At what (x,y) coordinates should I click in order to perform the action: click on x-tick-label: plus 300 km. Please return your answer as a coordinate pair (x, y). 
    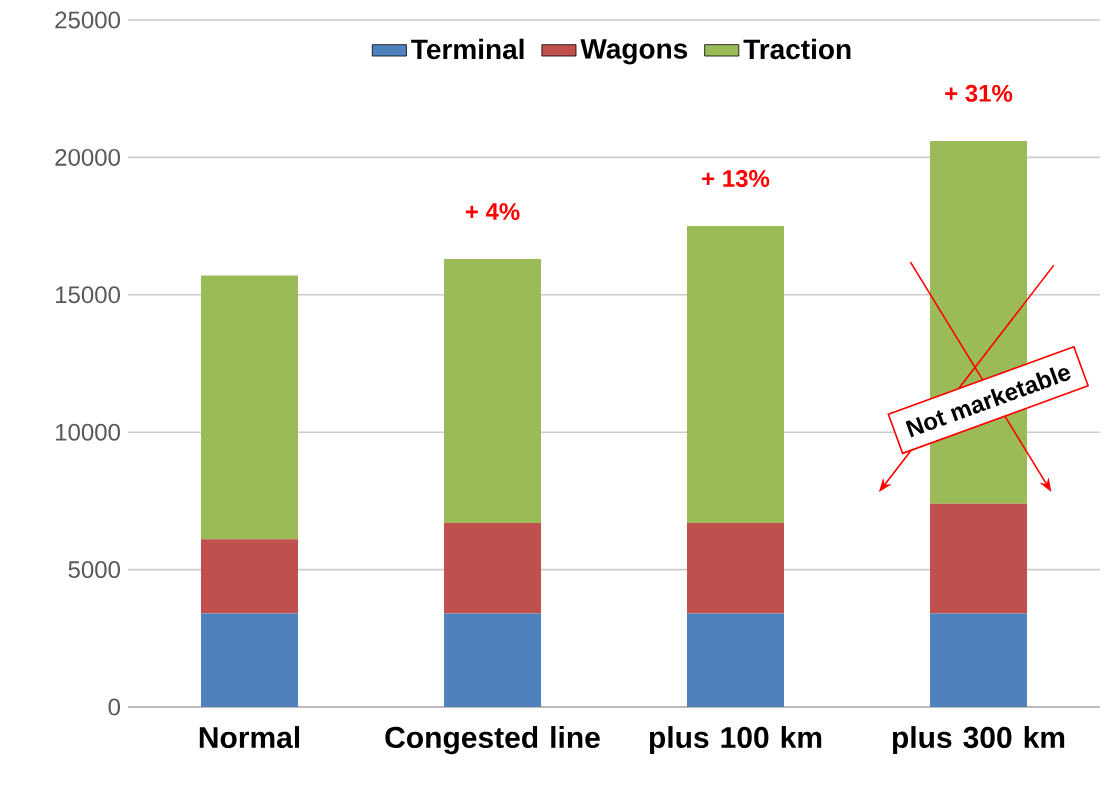
    Looking at the image, I should click on (978, 740).